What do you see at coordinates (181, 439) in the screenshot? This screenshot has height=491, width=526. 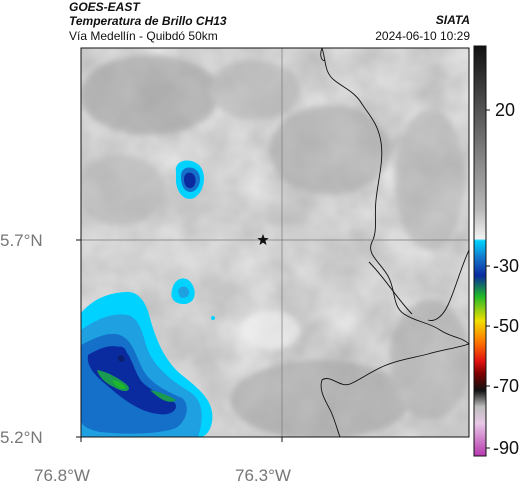 I see `longitude-ticks` at bounding box center [181, 439].